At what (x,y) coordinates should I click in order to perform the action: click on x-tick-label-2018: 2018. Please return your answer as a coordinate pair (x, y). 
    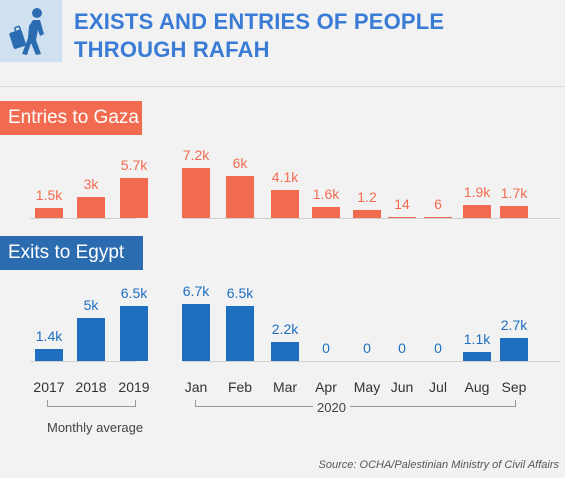
    Looking at the image, I should click on (91, 387).